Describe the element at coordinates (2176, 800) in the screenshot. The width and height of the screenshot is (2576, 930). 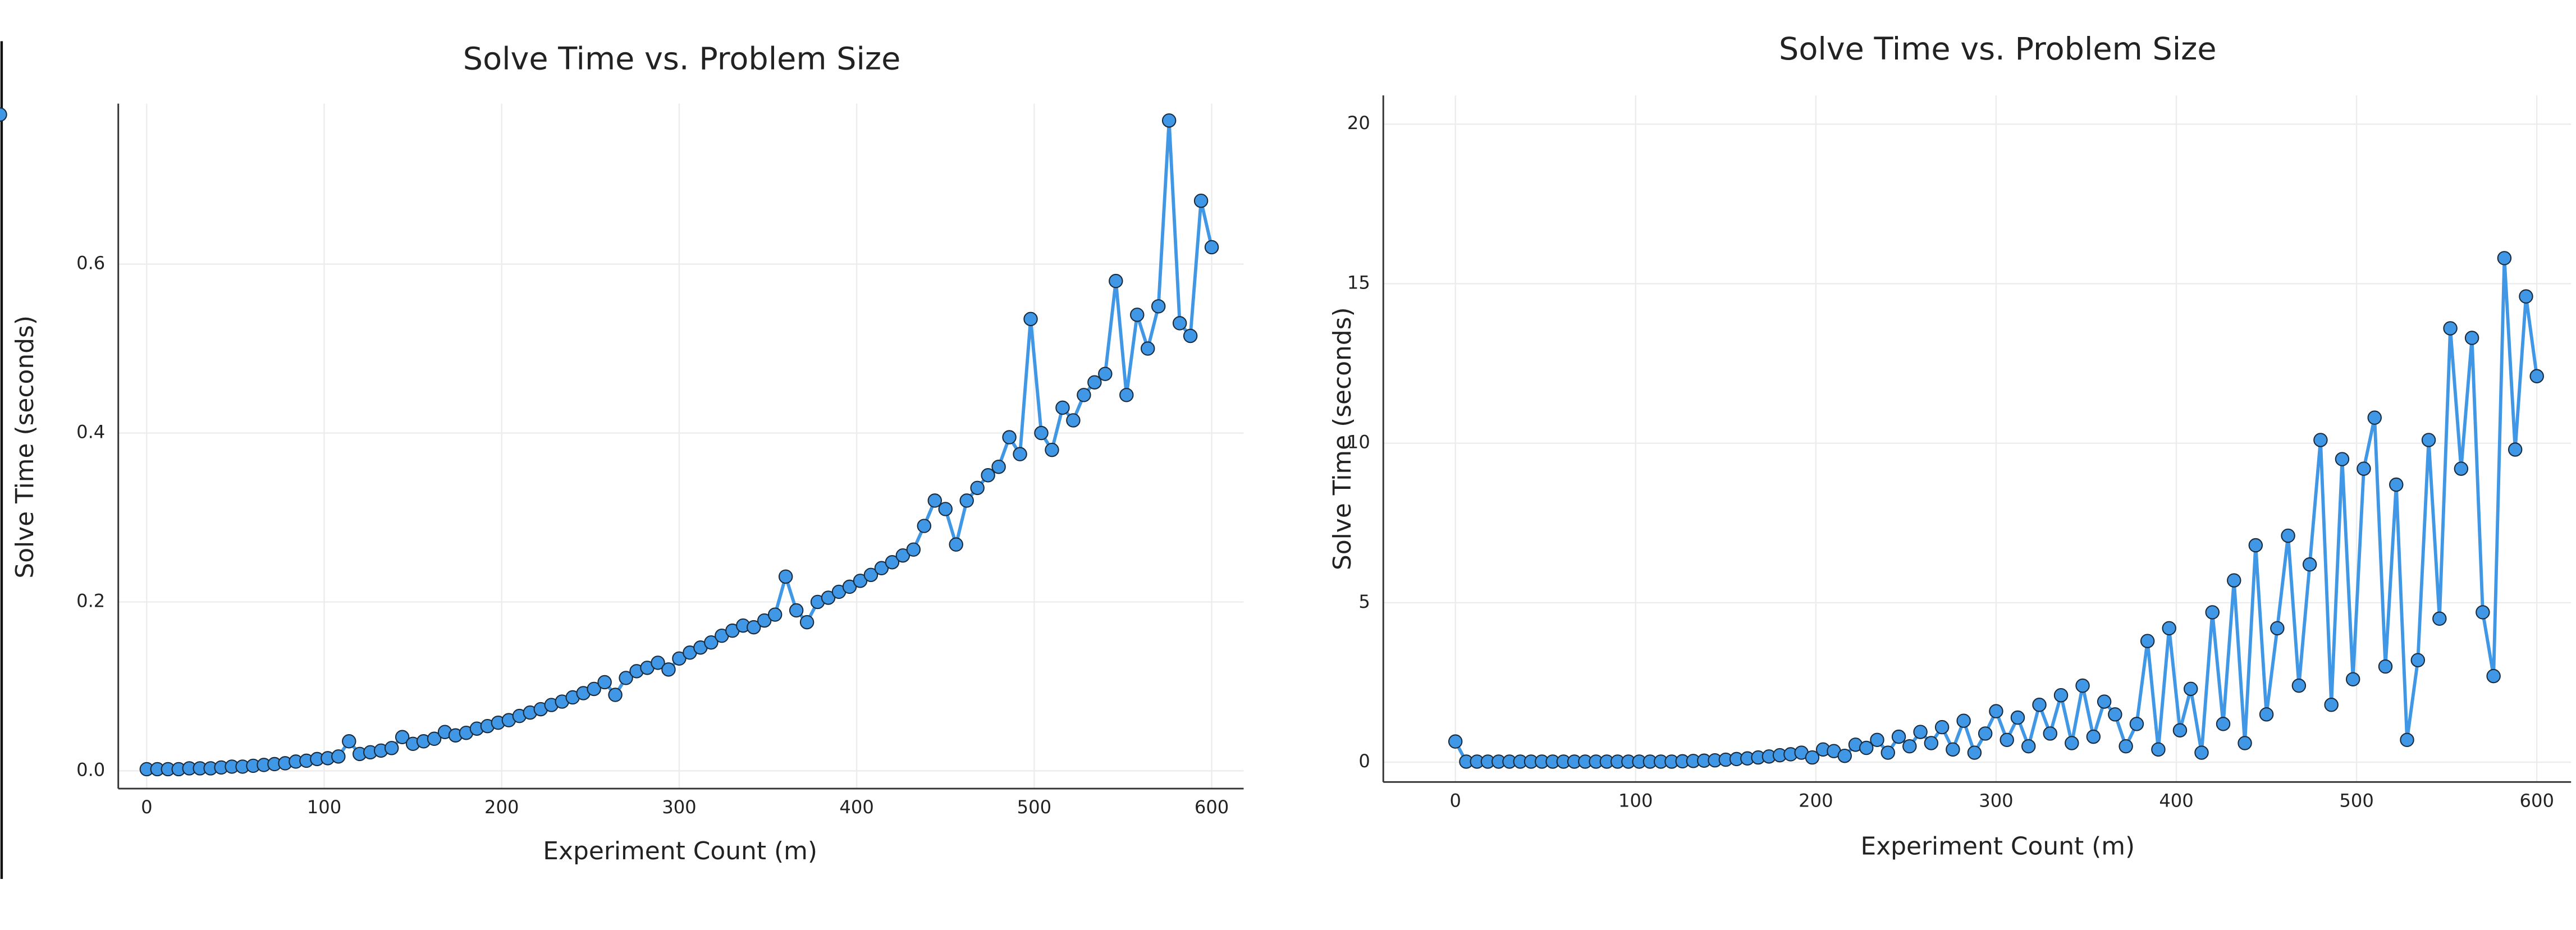
I see `x-tick-label: 400` at that location.